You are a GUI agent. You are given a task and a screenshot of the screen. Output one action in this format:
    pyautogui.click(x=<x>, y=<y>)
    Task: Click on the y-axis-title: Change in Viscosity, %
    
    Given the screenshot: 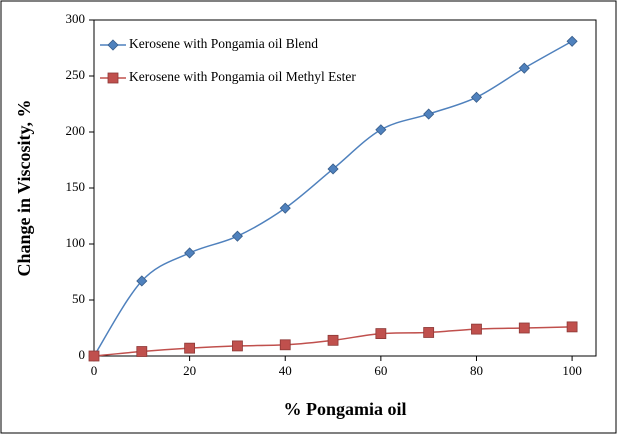 What is the action you would take?
    pyautogui.click(x=24, y=187)
    